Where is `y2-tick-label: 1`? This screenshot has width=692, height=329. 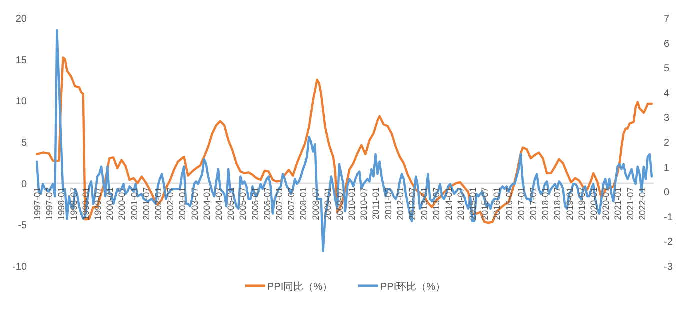
y2-tick-label: 1 is located at coordinates (667, 168).